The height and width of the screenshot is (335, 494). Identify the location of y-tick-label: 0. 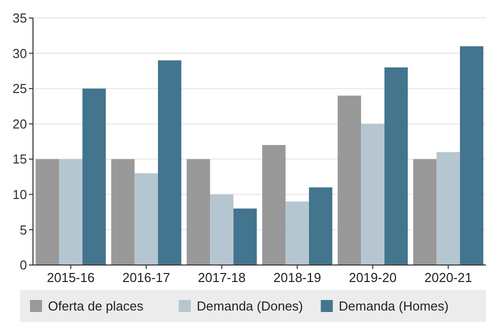
(23, 265).